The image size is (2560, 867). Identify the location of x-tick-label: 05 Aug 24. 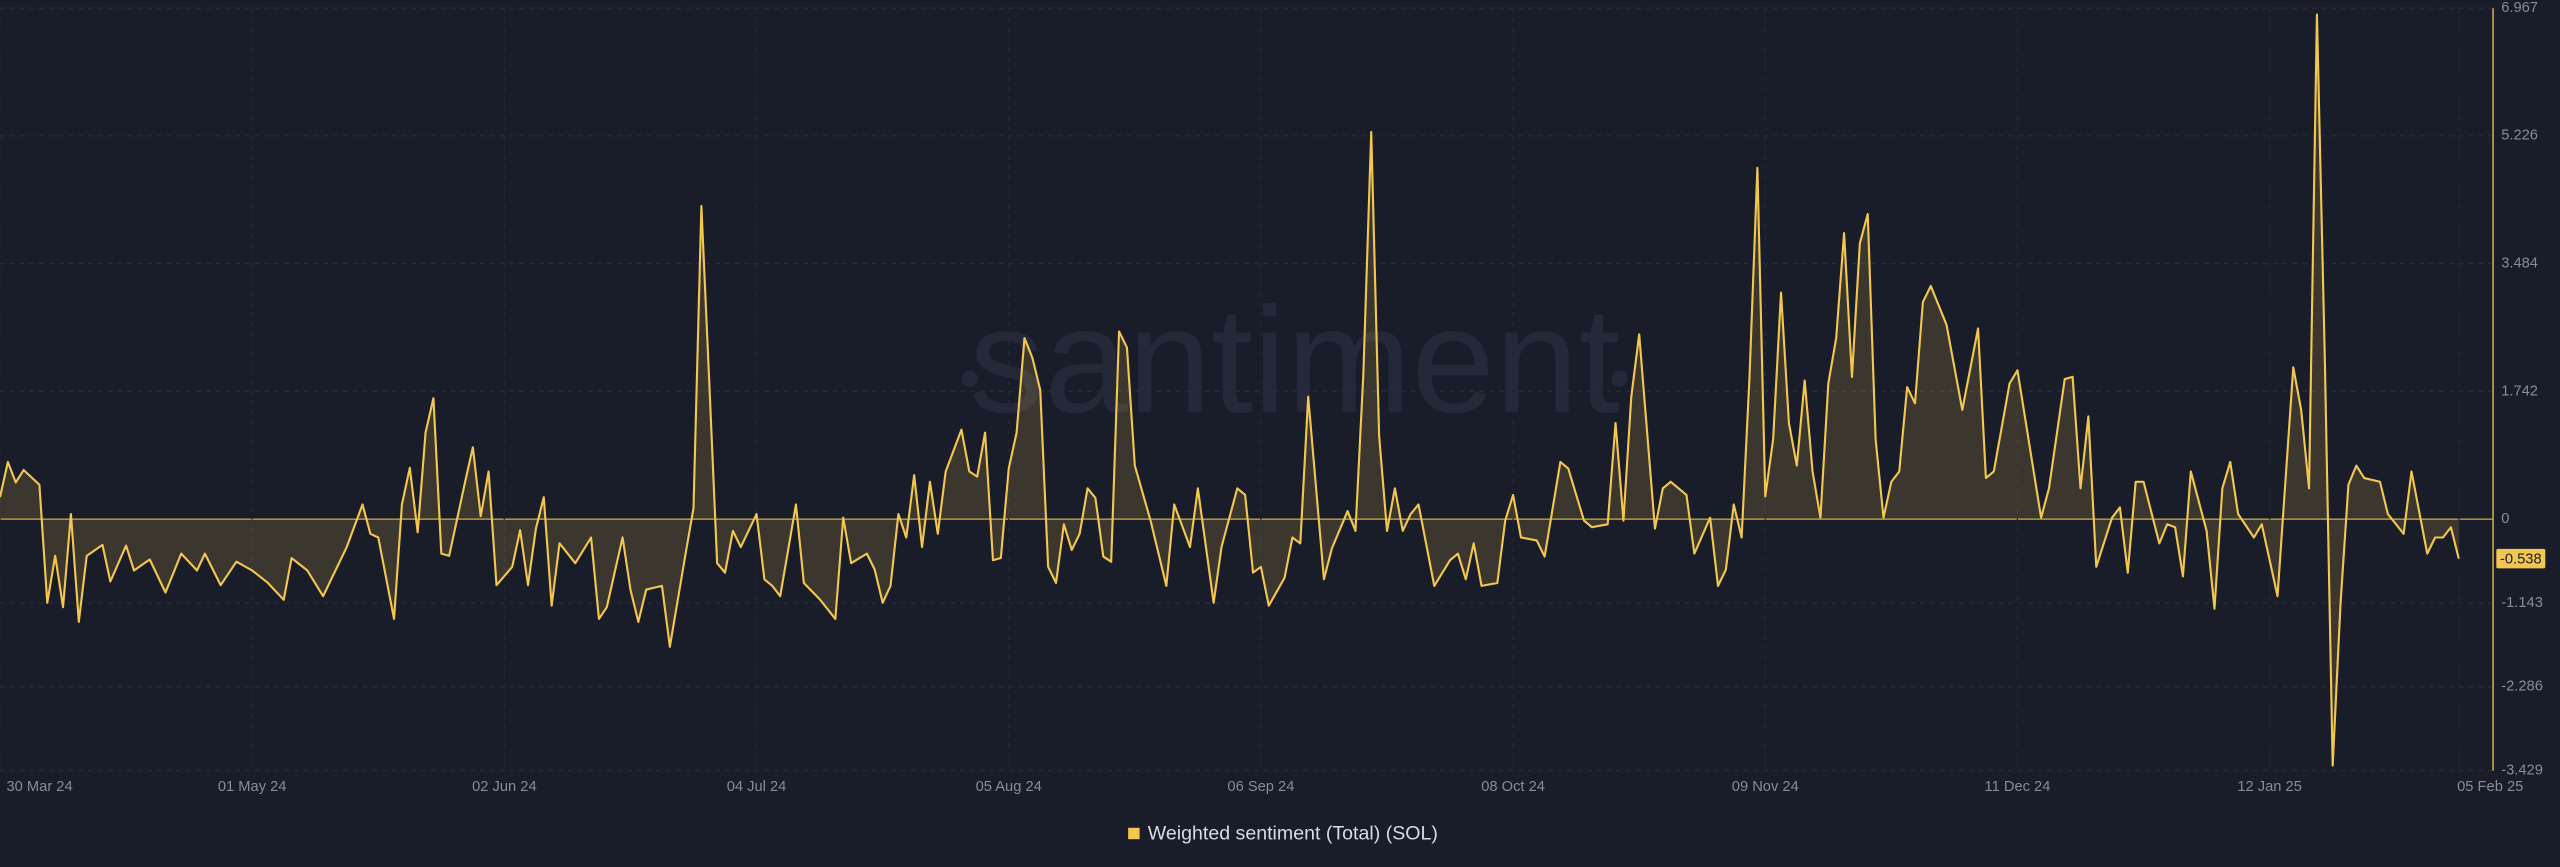
(1009, 787).